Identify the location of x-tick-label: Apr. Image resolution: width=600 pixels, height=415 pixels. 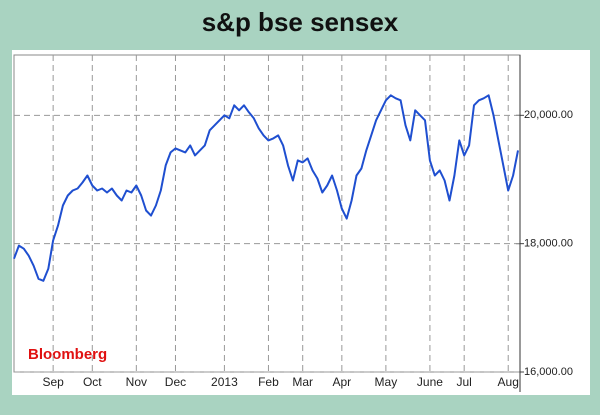
(342, 382).